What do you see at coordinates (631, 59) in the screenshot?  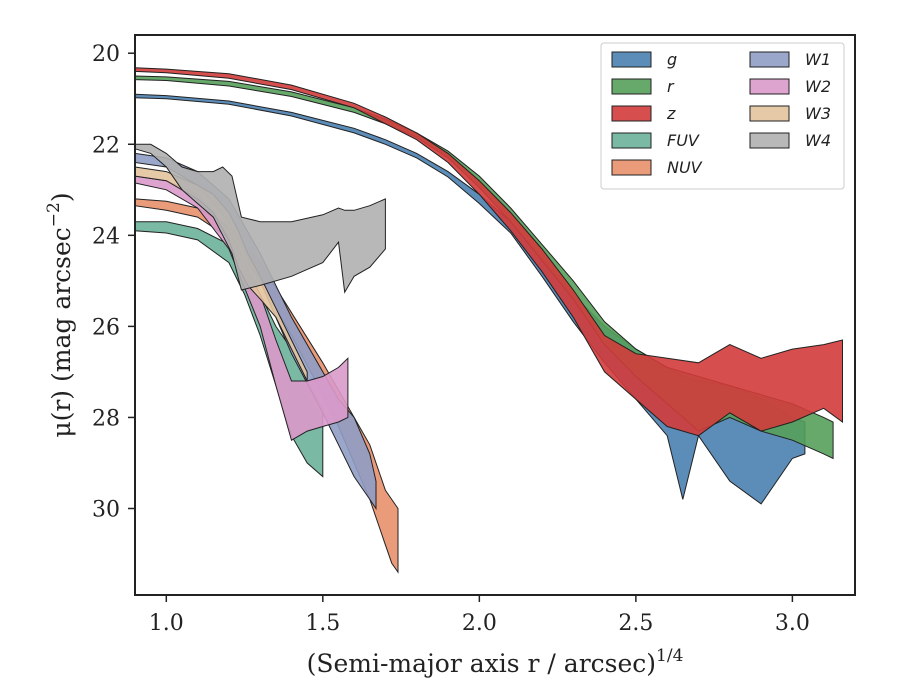 I see `legend-swatch-g` at bounding box center [631, 59].